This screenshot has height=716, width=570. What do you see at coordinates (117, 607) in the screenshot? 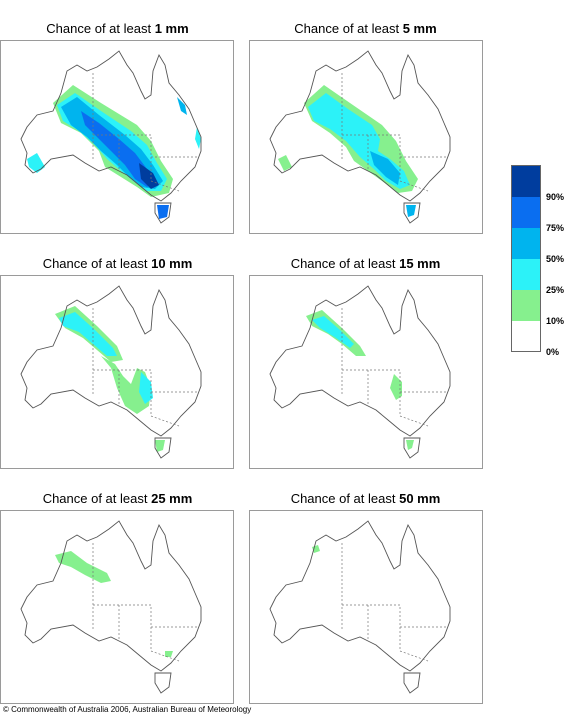
I see `rain-map-25mm` at bounding box center [117, 607].